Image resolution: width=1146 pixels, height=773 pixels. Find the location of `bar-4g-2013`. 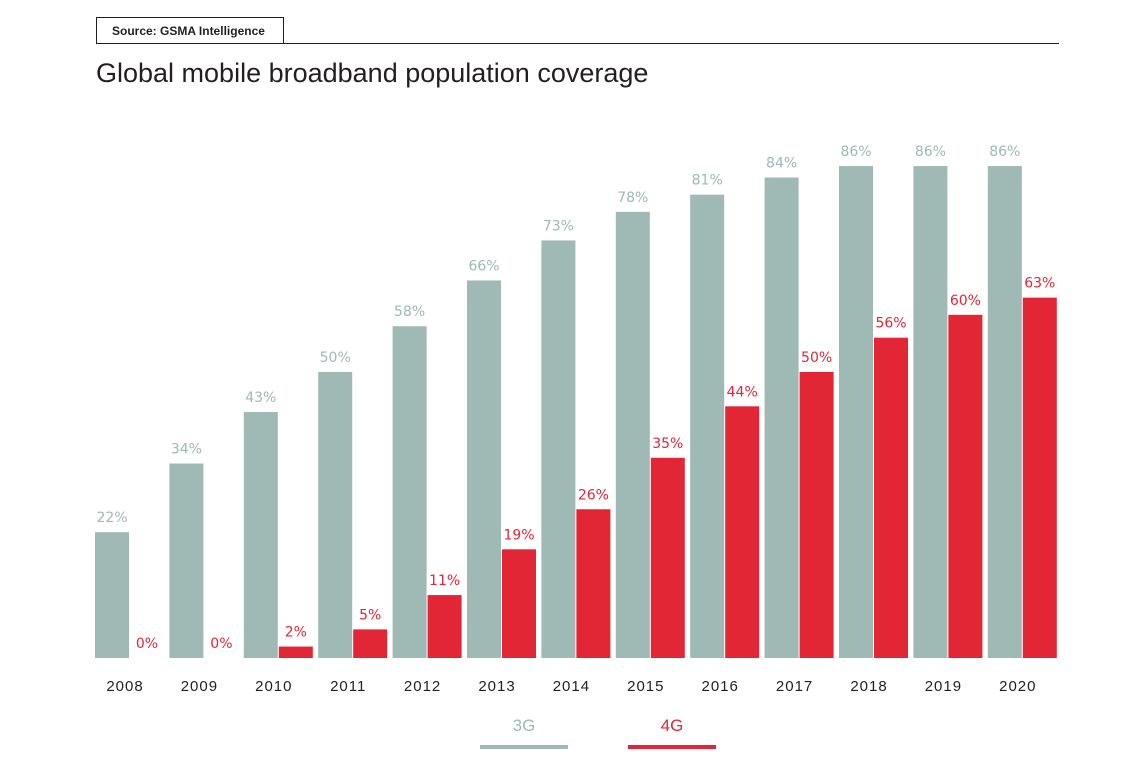

bar-4g-2013 is located at coordinates (519, 603).